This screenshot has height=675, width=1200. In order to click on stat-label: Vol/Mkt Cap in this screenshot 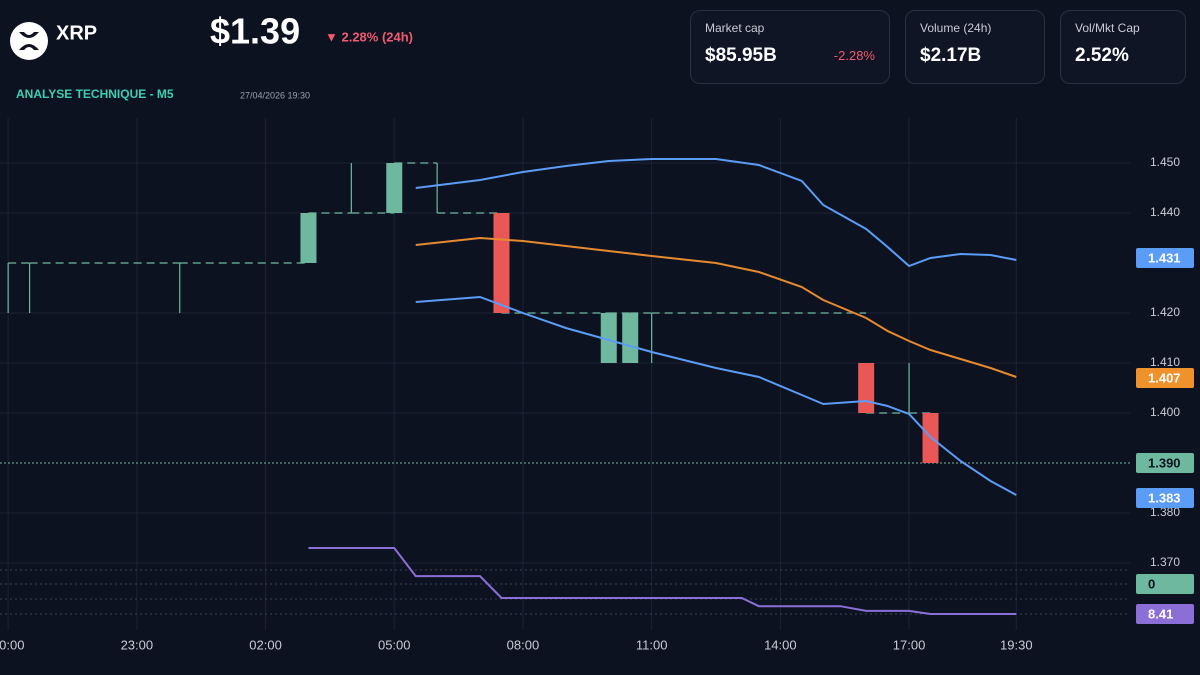, I will do `click(1107, 28)`.